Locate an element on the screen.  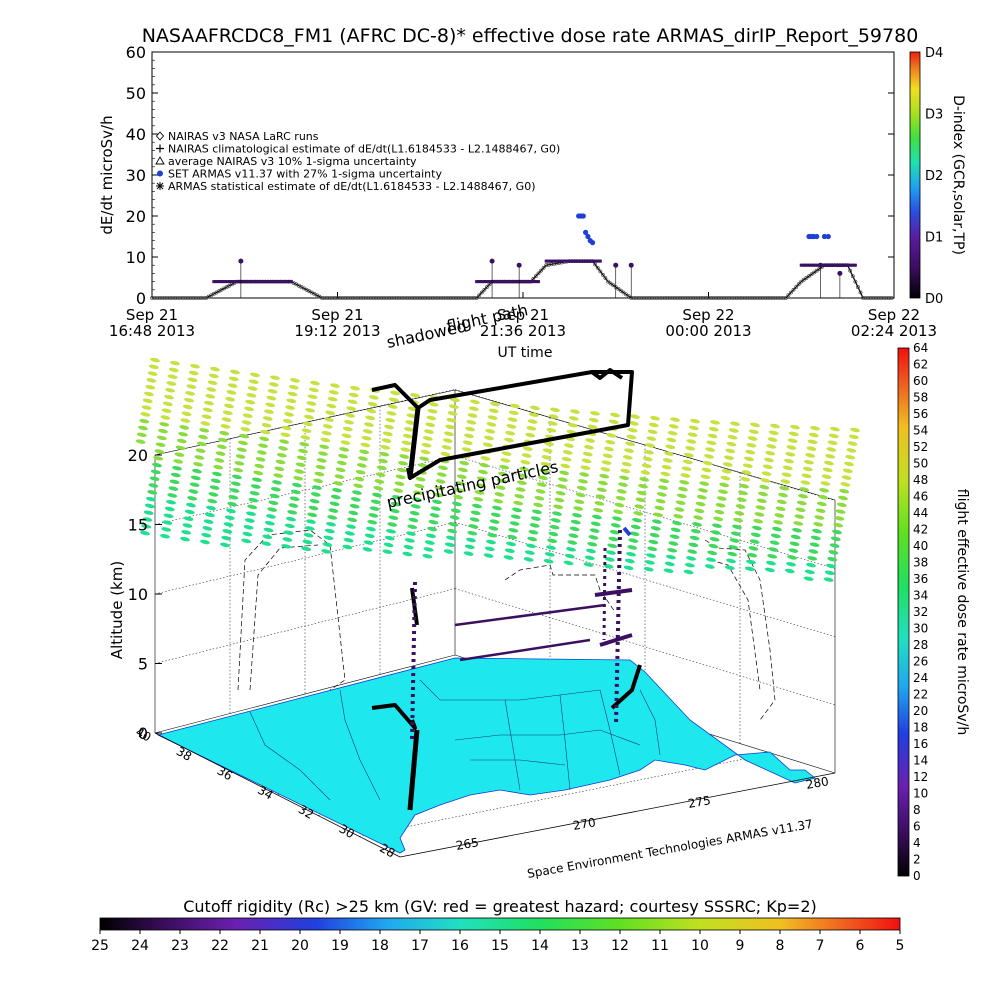
dose-tick-label: 44 is located at coordinates (920, 513).